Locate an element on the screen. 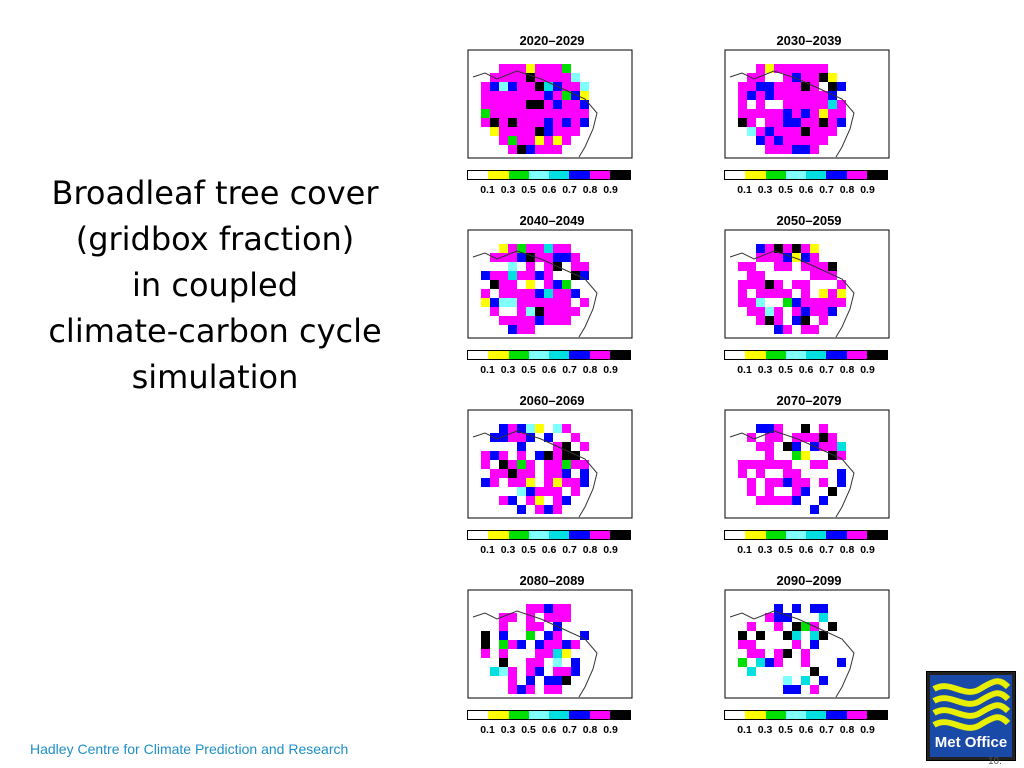 Image resolution: width=1024 pixels, height=768 pixels. tick-label: 0.6 is located at coordinates (806, 550).